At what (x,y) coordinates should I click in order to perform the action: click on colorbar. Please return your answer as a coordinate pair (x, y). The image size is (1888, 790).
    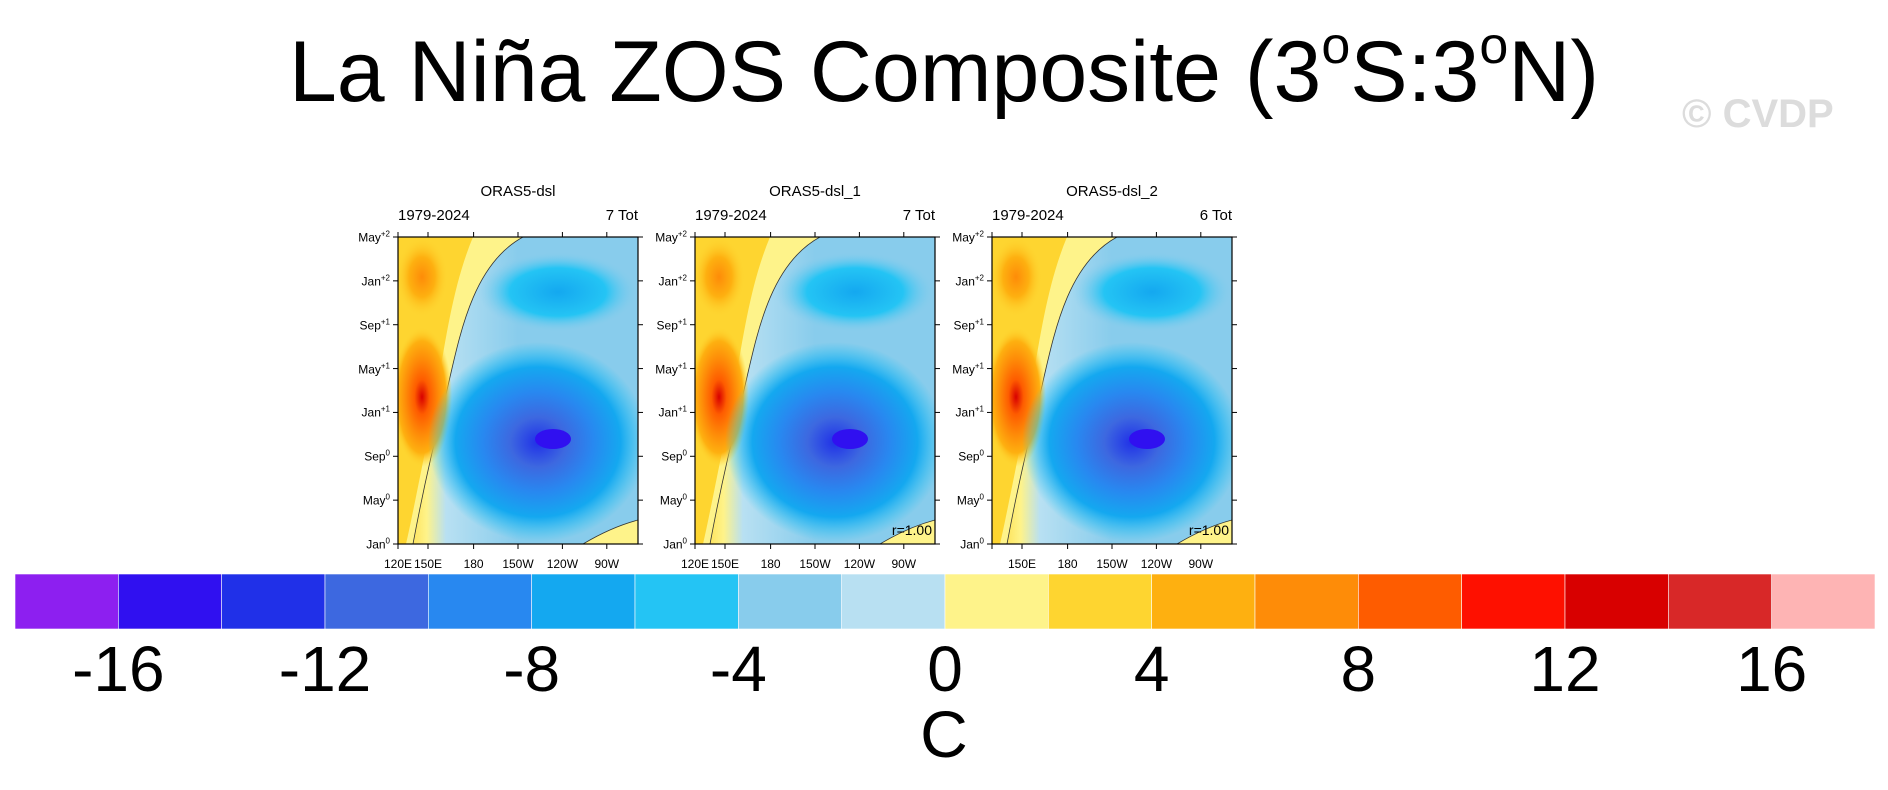
    Looking at the image, I should click on (945, 601).